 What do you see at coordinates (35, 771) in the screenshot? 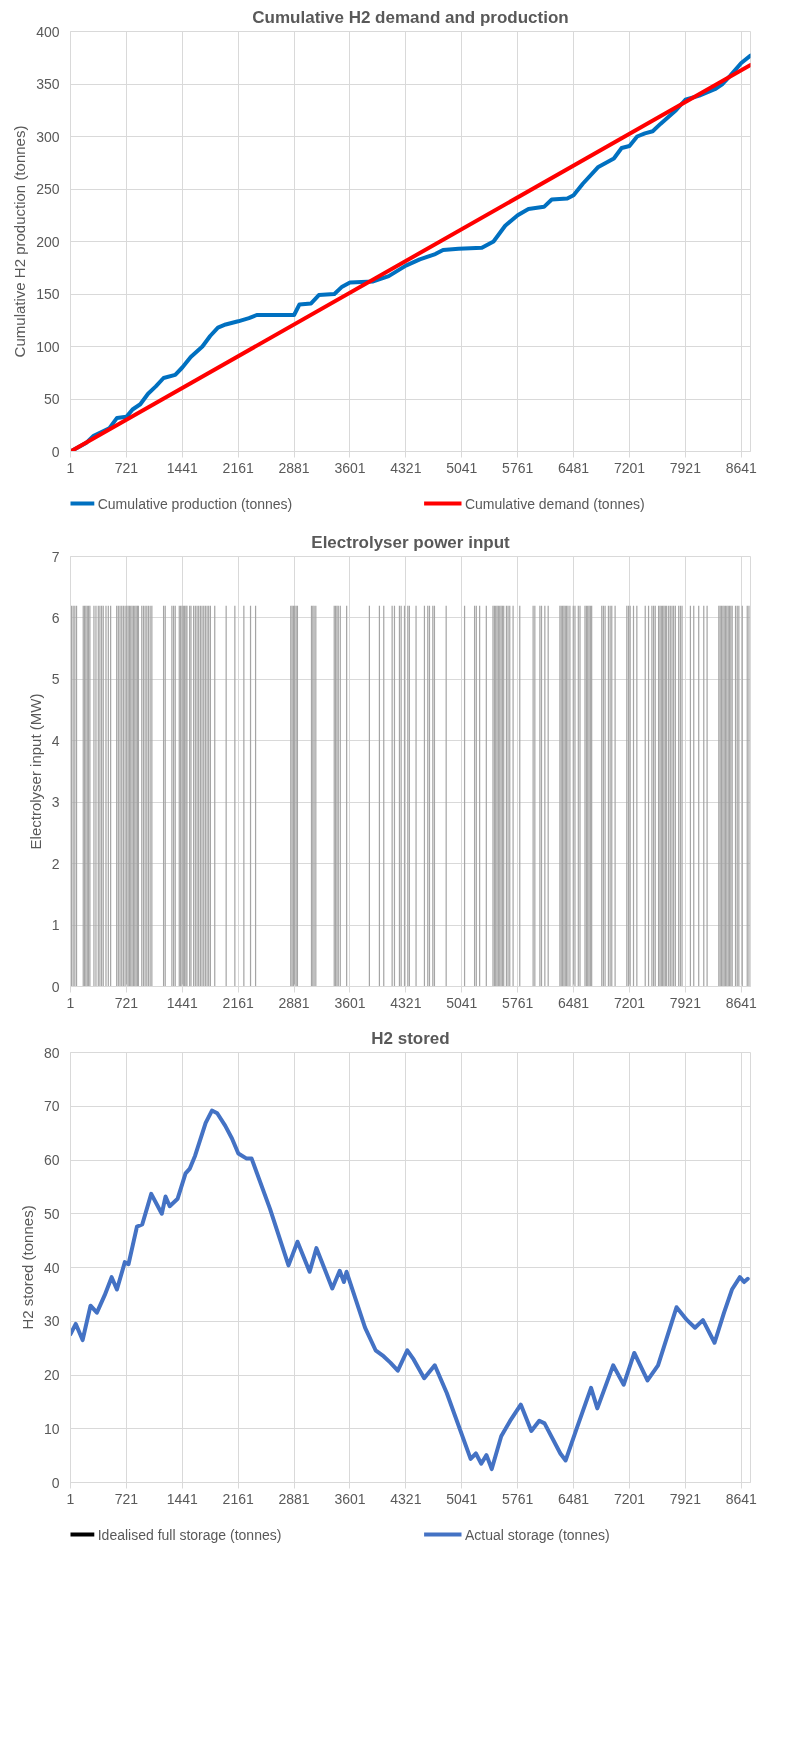
I see `y-axis-title: Electrolyser input (MW)` at bounding box center [35, 771].